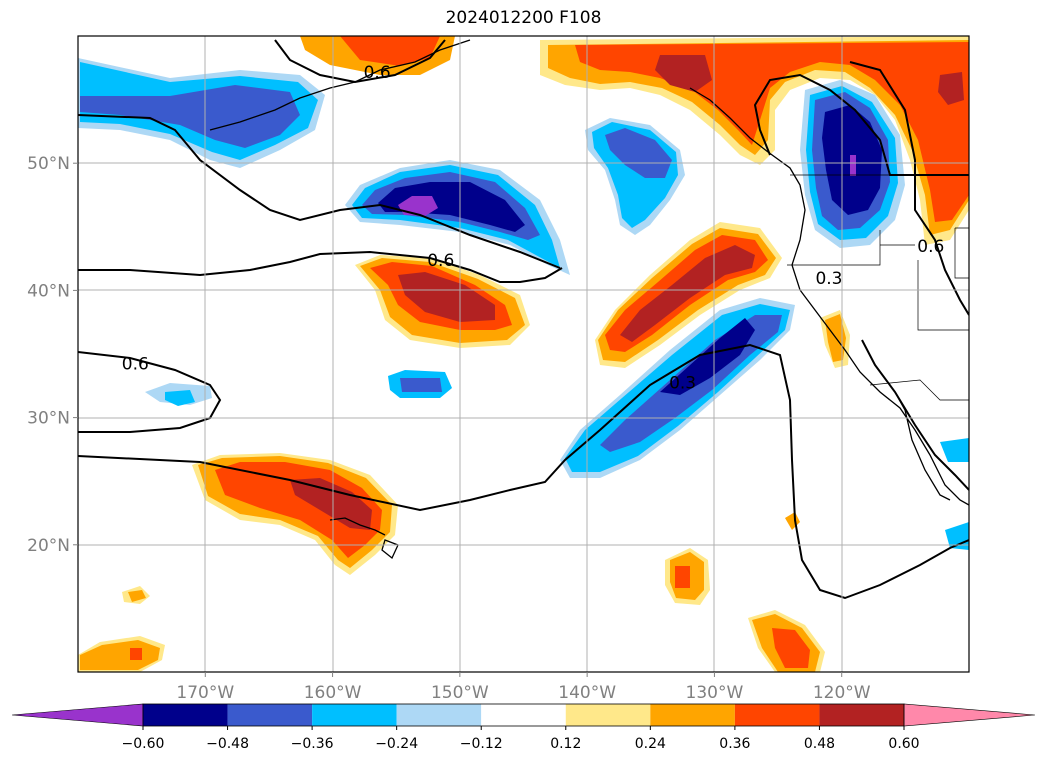  What do you see at coordinates (48, 164) in the screenshot?
I see `lat-tick-label: 50°N` at bounding box center [48, 164].